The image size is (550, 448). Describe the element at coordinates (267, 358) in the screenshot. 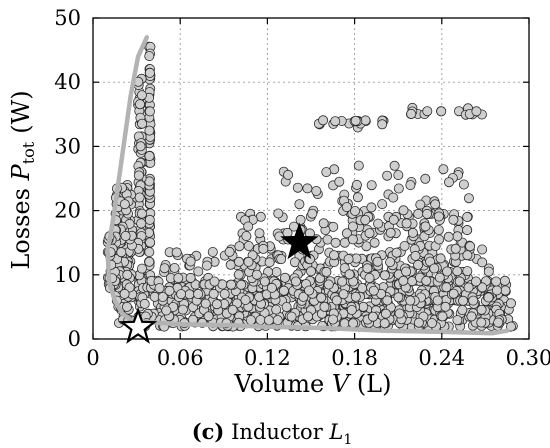

I see `x-tick-label: 0.12` at that location.